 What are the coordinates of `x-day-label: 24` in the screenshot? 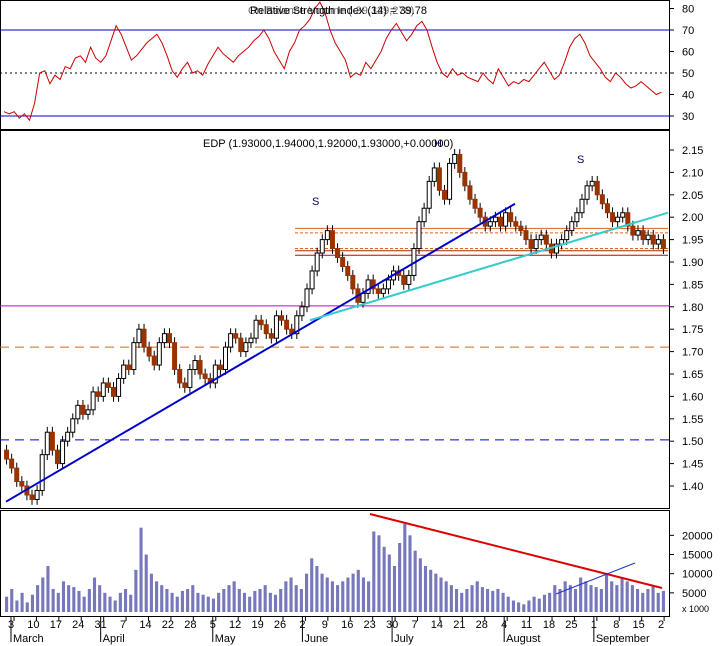 It's located at (78, 625).